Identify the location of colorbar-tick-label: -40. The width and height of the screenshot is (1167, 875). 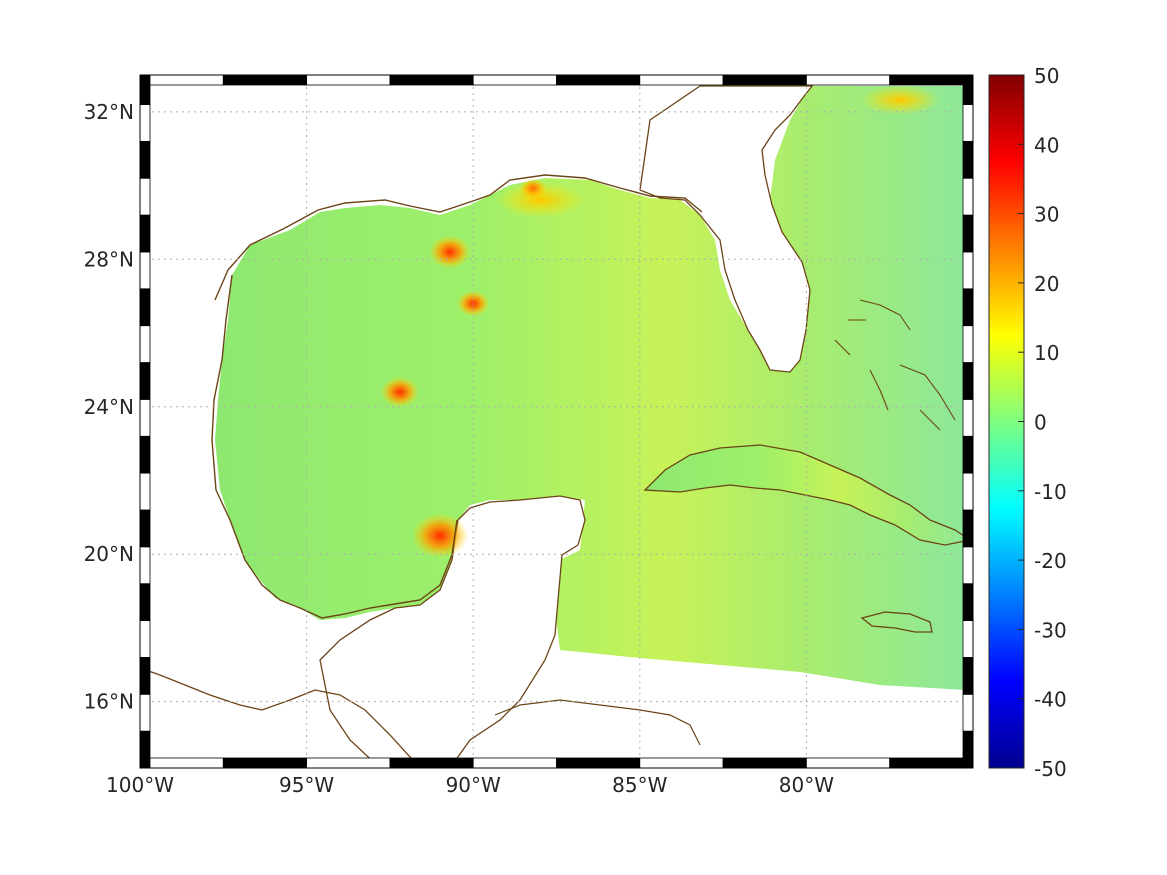
(1050, 700).